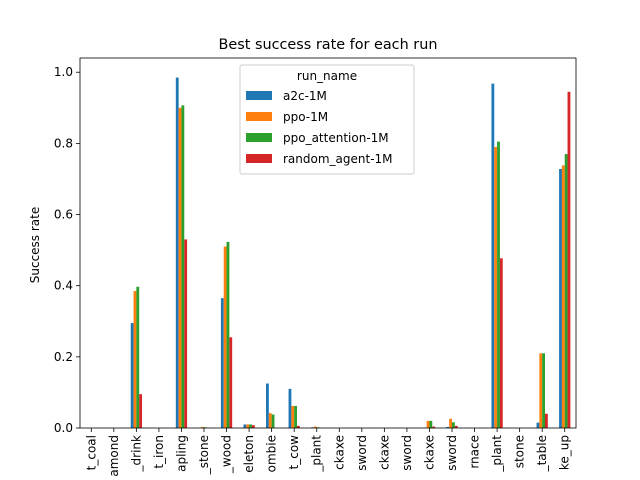  What do you see at coordinates (63, 143) in the screenshot?
I see `y-tick-label: 0.8` at bounding box center [63, 143].